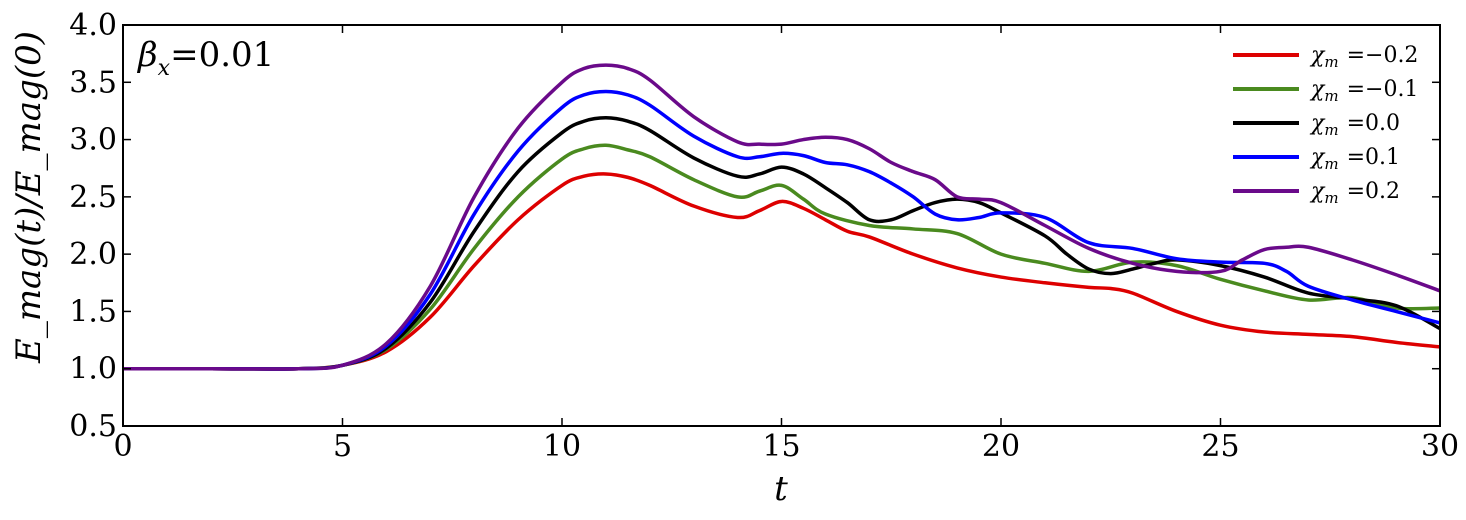  What do you see at coordinates (781, 489) in the screenshot?
I see `x-axis-label: t` at bounding box center [781, 489].